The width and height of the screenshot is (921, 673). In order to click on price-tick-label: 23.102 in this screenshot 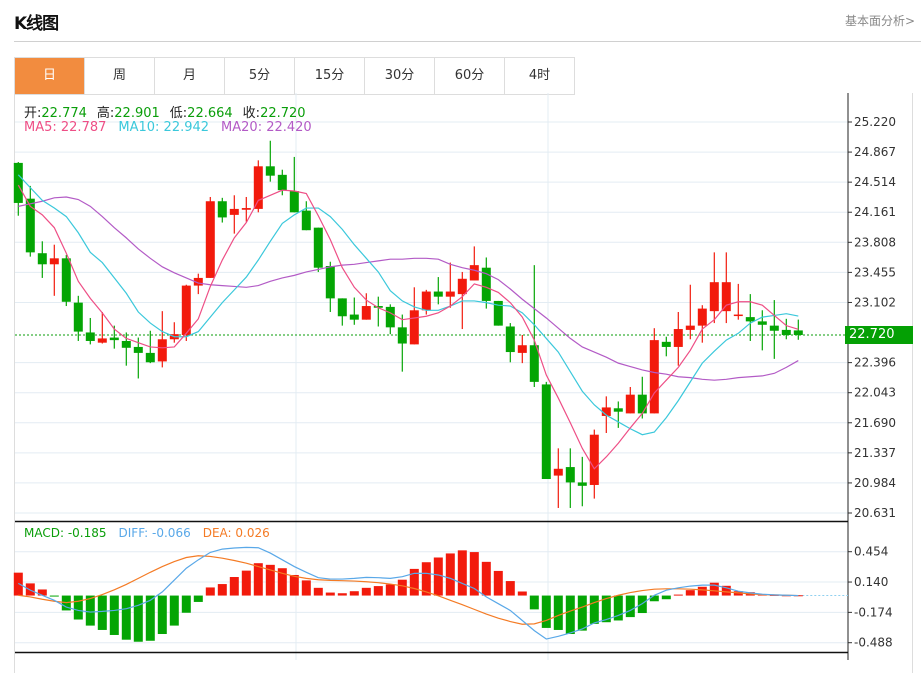, I will do `click(875, 302)`.